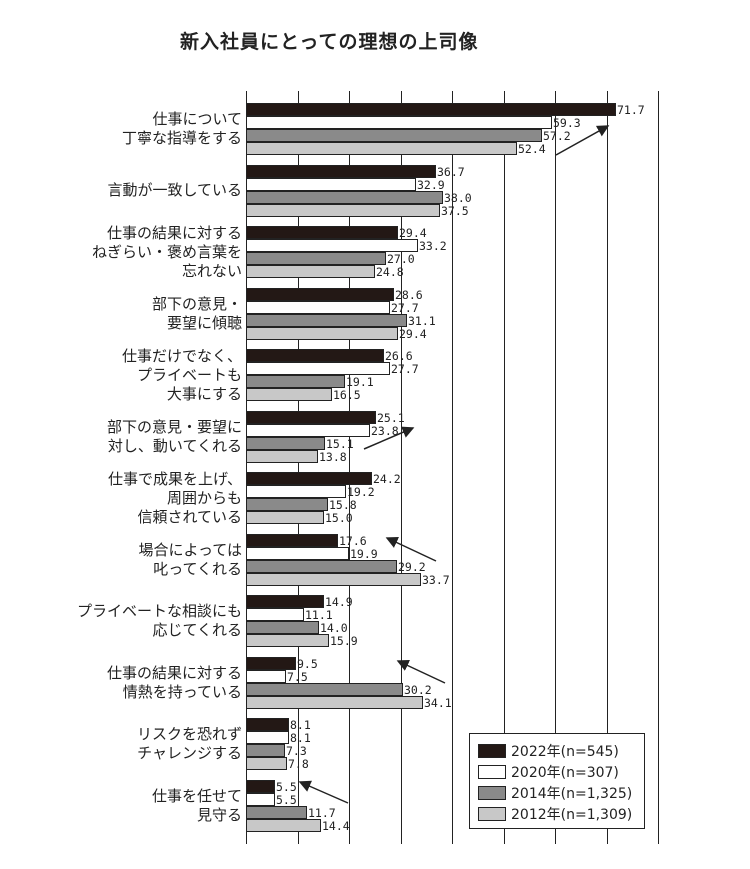 The height and width of the screenshot is (869, 750). Describe the element at coordinates (246, 467) in the screenshot. I see `y-axis-line` at that location.